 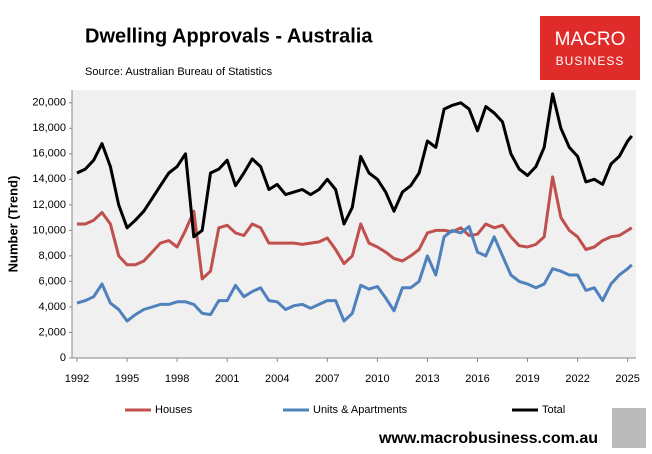 What do you see at coordinates (52, 281) in the screenshot?
I see `y-tick-label: 6,000` at bounding box center [52, 281].